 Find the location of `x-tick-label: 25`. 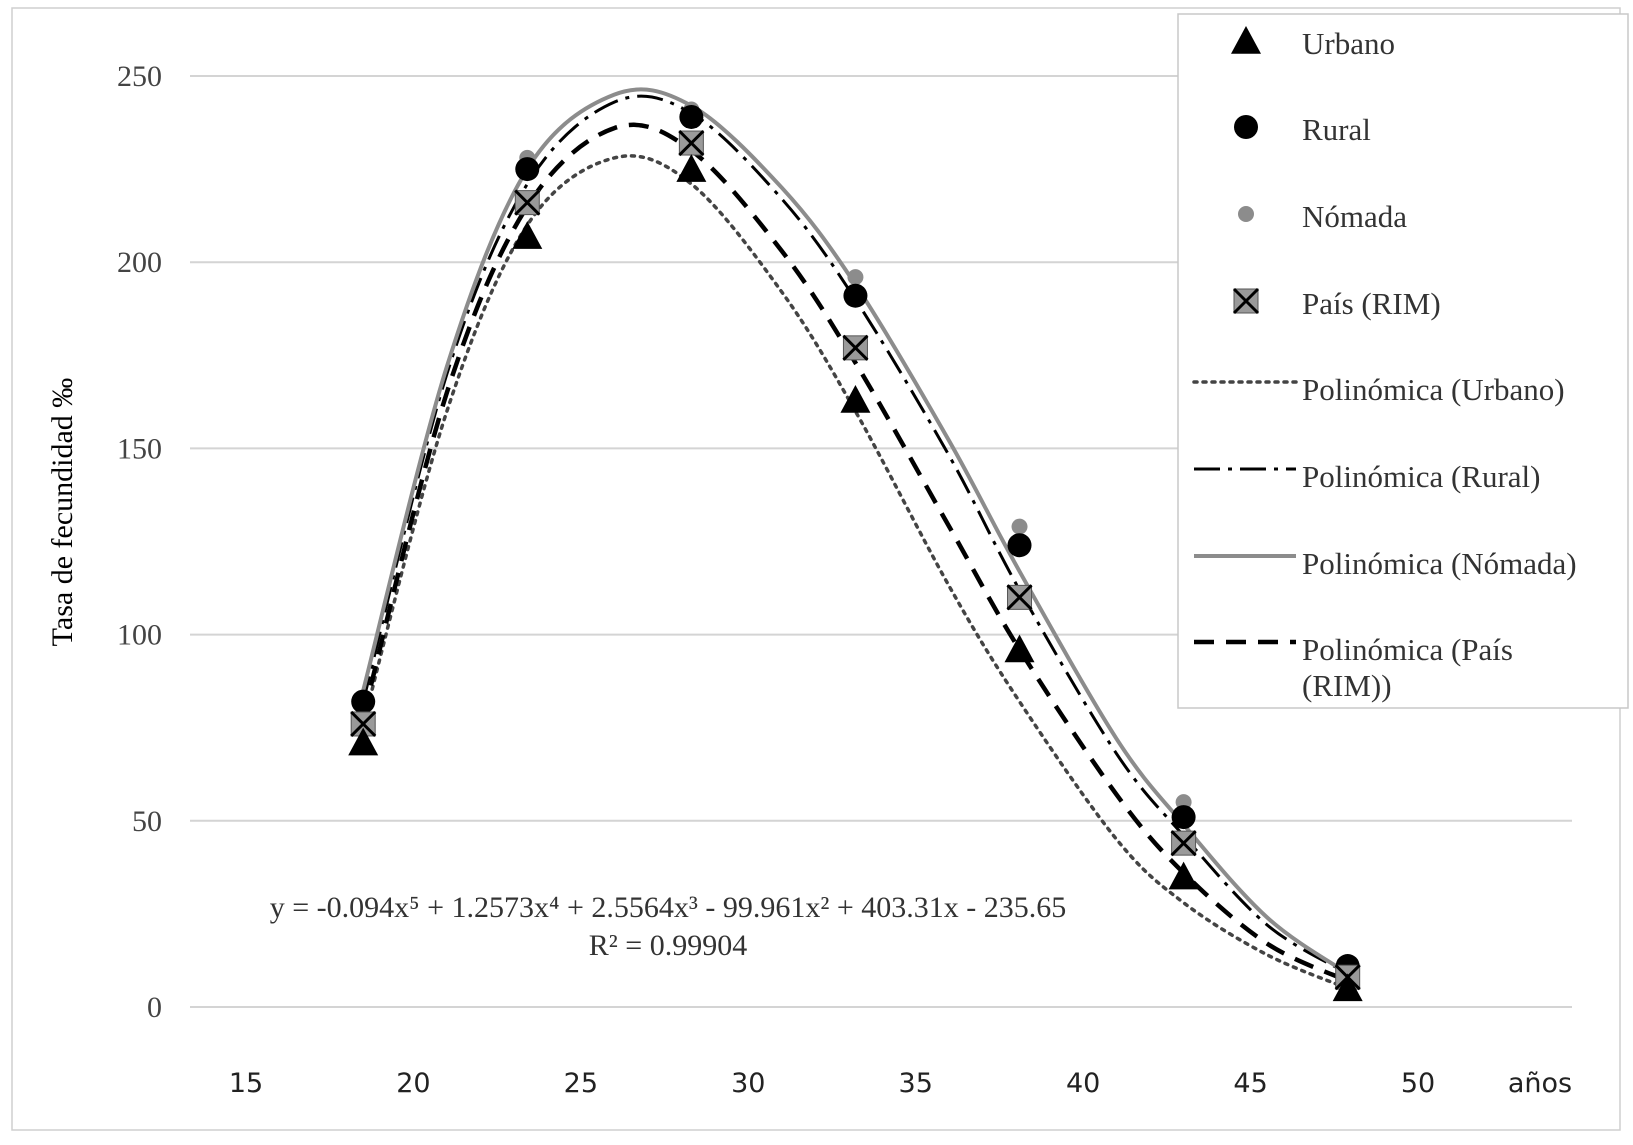

x-tick-label: 25 is located at coordinates (581, 1083).